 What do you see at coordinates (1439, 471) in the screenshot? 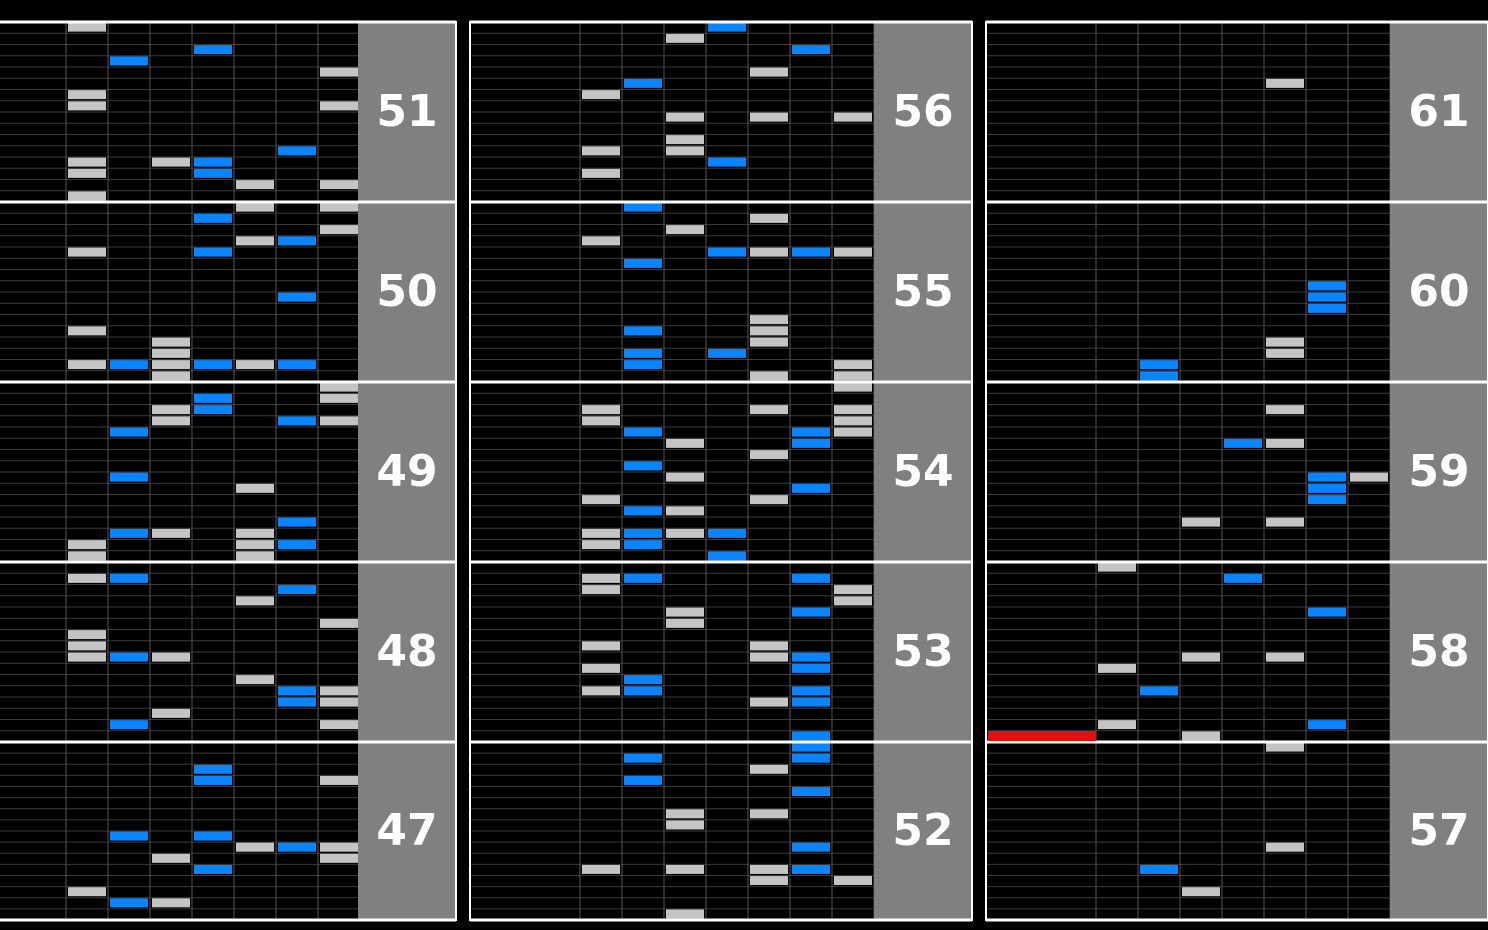
I see `measure-panel` at bounding box center [1439, 471].